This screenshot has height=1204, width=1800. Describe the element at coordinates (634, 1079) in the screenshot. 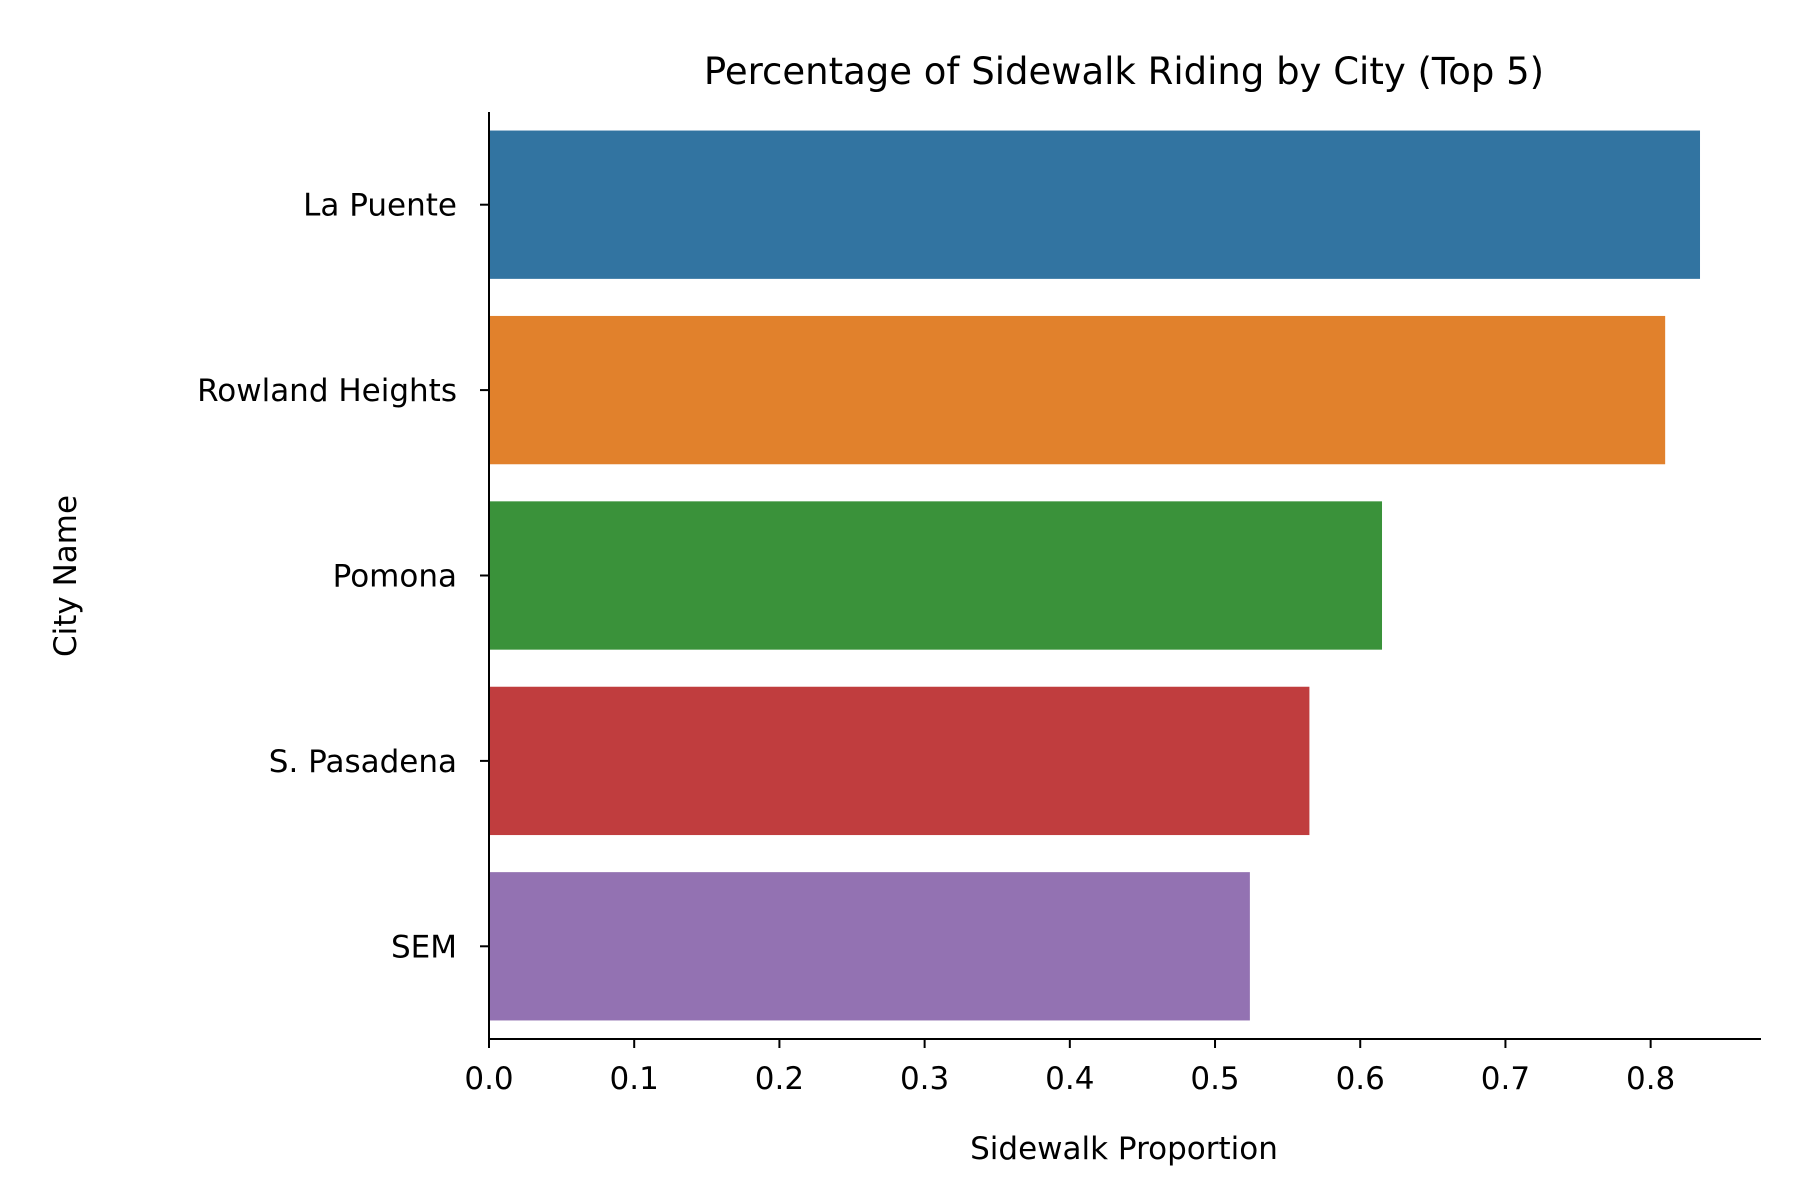

I see `x-tick-label: 0.1` at that location.